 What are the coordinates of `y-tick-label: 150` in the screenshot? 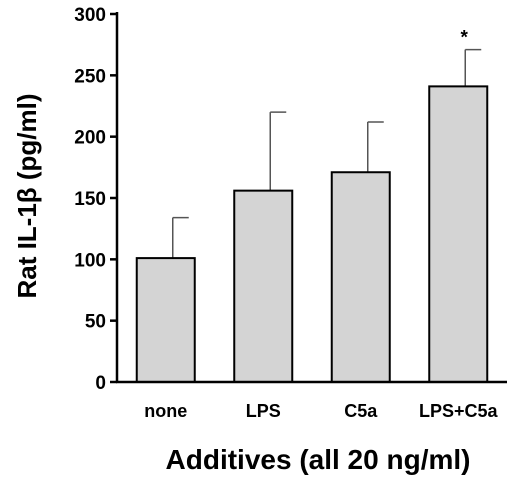 It's located at (90, 199).